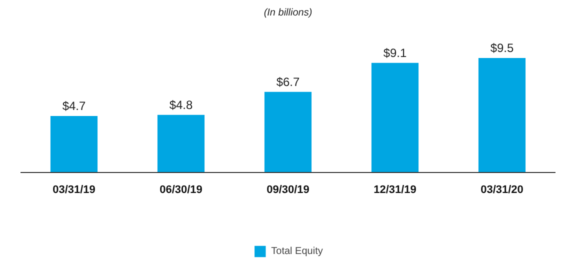 The image size is (573, 280). Describe the element at coordinates (74, 106) in the screenshot. I see `data-label: $4.7` at that location.